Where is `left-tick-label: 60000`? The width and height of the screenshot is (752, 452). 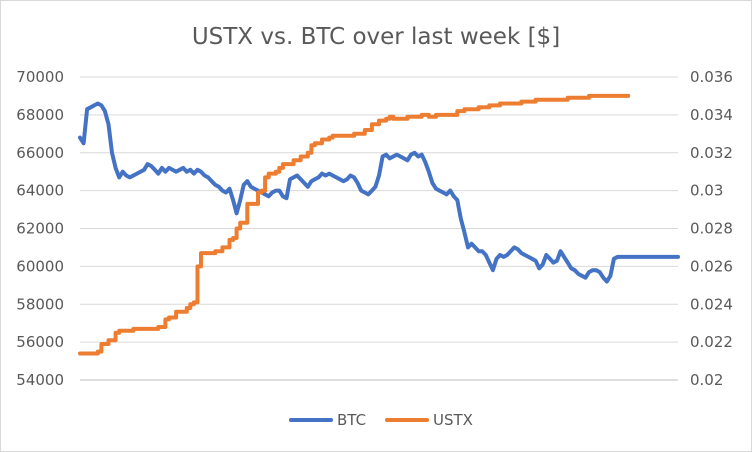
left-tick-label: 60000 is located at coordinates (40, 266).